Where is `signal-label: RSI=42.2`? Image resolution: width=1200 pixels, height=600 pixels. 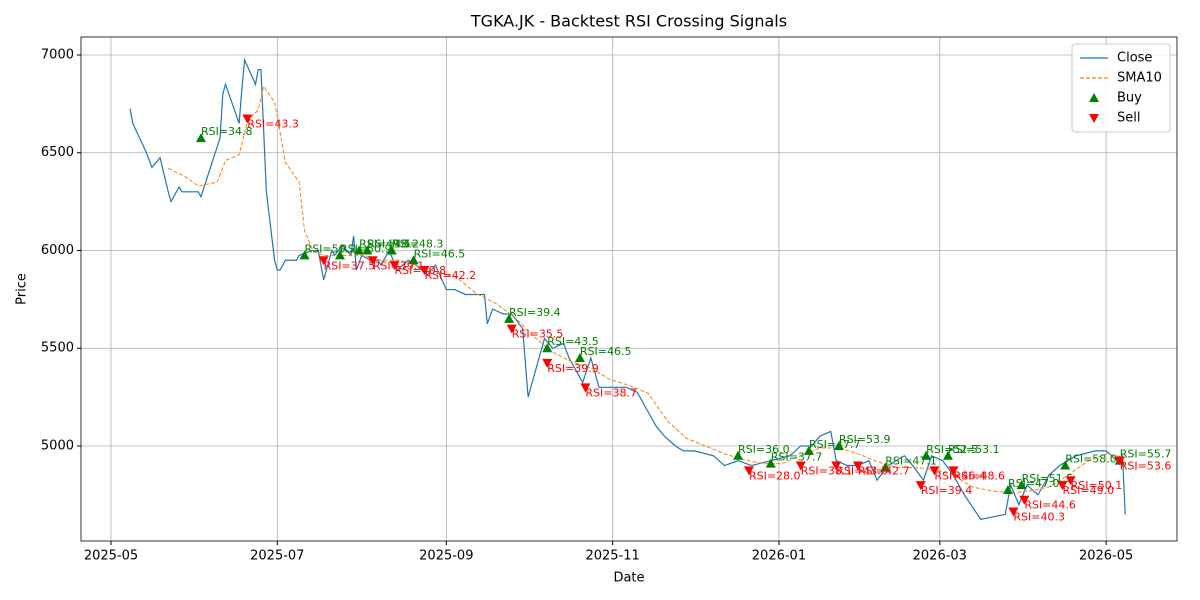 signal-label: RSI=42.2 is located at coordinates (451, 275).